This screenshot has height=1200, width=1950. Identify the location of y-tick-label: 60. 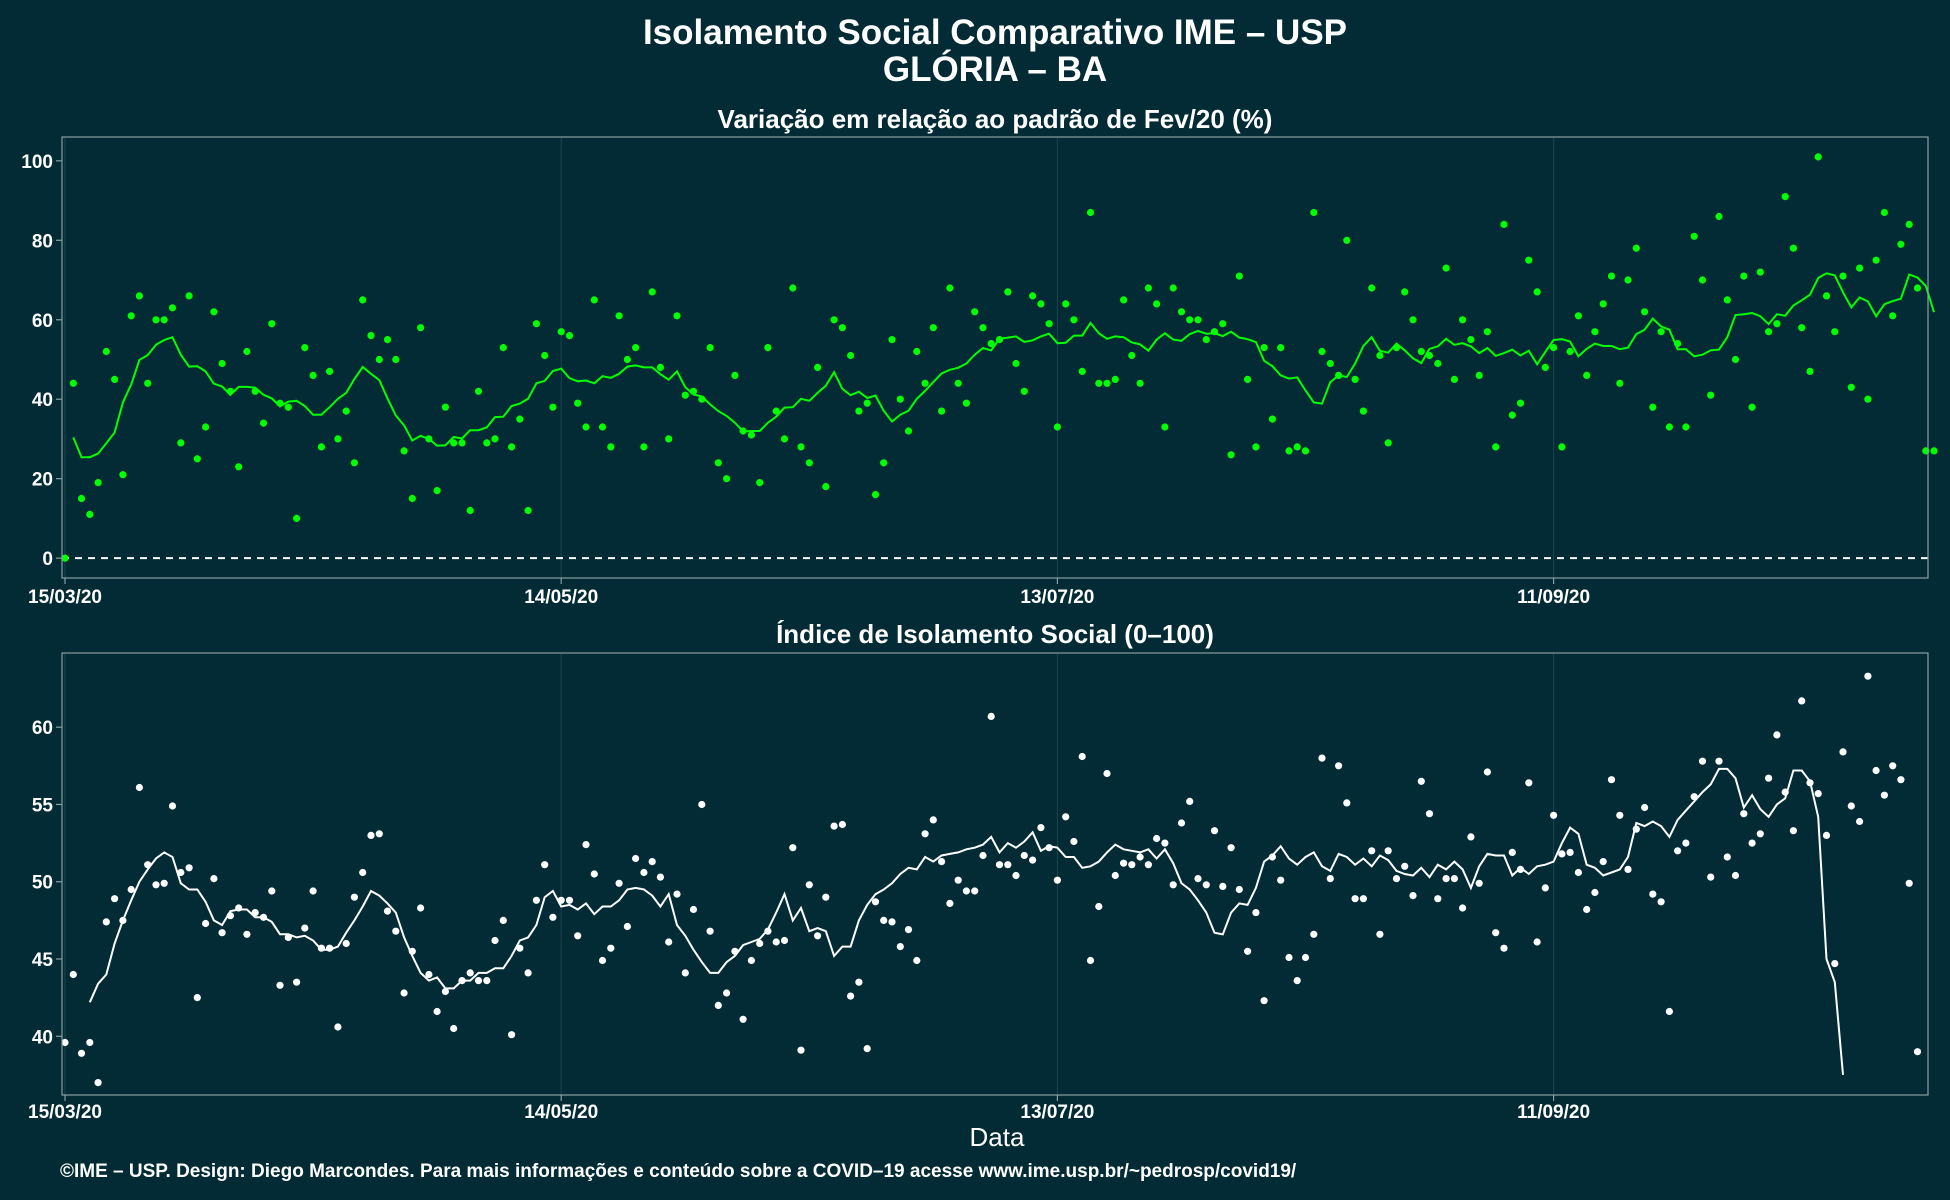
(42, 728).